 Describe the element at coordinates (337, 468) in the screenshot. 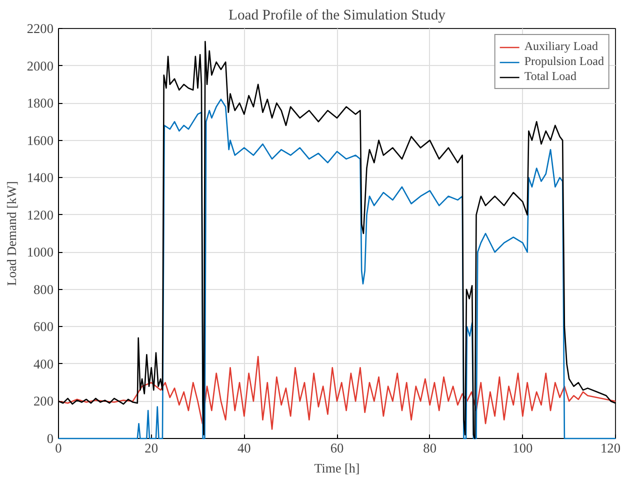

I see `x-axis-title: Time [h]` at that location.